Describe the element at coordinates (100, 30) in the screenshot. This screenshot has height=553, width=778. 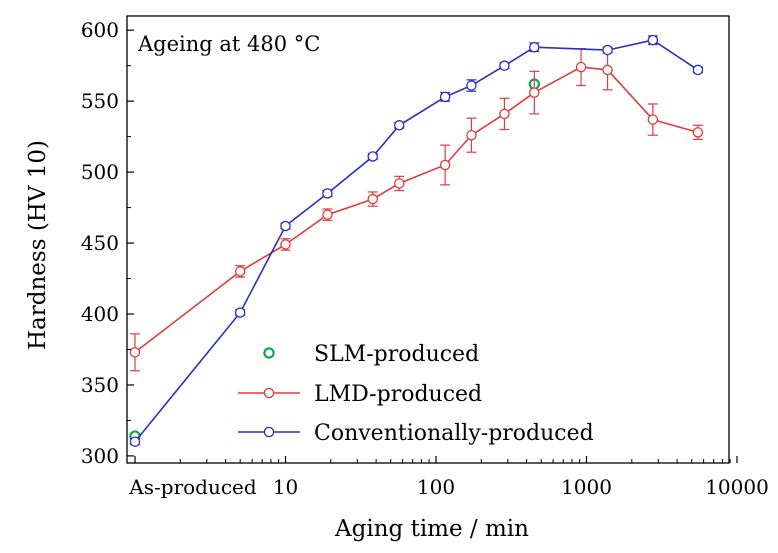
I see `y-tick-label: 600` at that location.